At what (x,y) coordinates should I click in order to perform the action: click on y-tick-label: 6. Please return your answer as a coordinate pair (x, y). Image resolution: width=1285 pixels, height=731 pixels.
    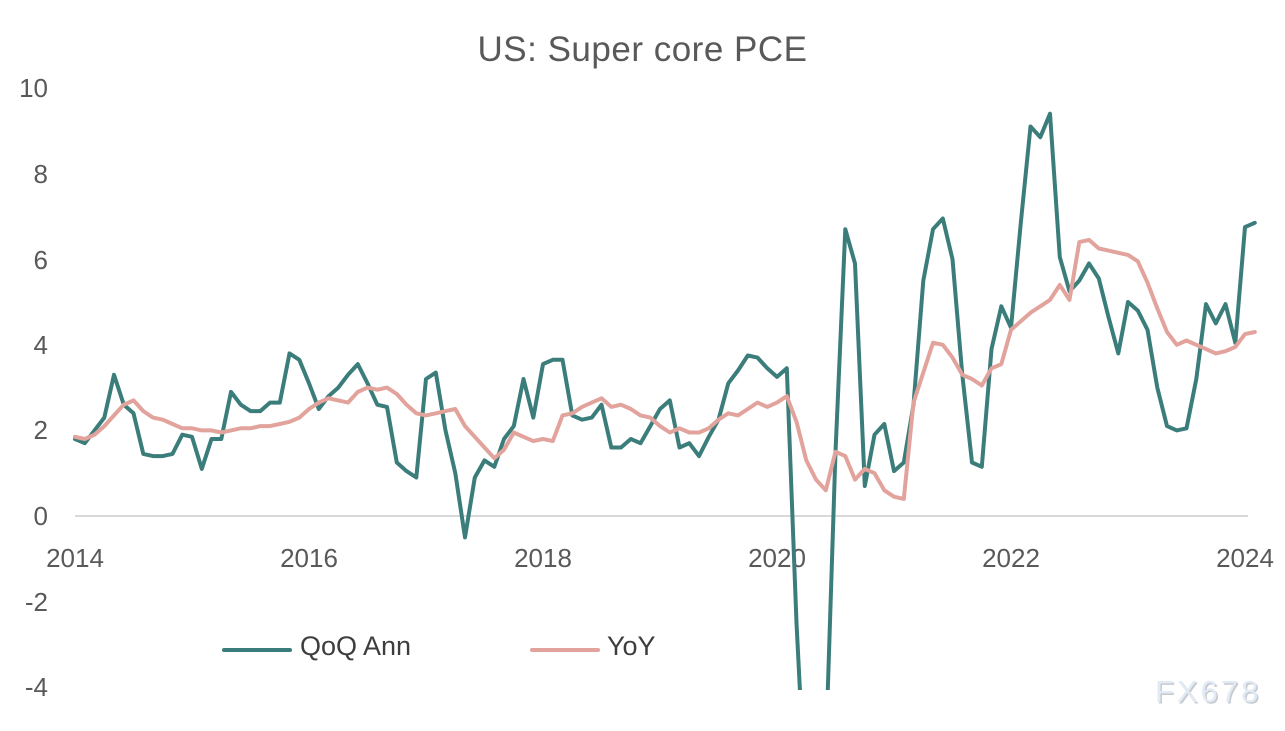
    Looking at the image, I should click on (40, 260).